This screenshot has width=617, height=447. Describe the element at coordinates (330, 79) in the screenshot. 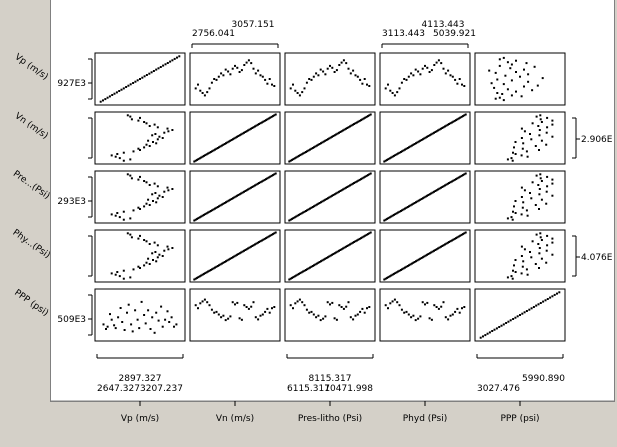

I see `cell-frame-r1-c3` at that location.